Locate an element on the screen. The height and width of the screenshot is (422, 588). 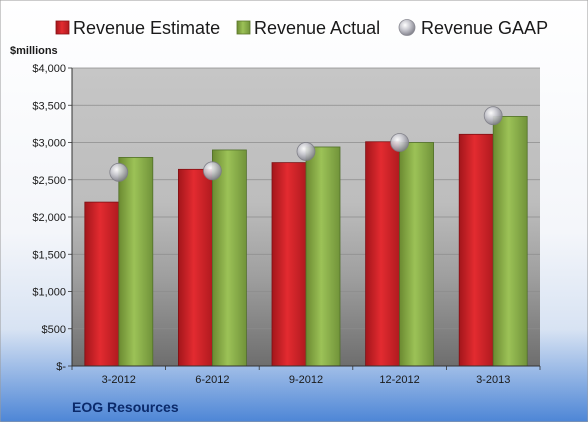
legend-marker-gaap is located at coordinates (407, 27).